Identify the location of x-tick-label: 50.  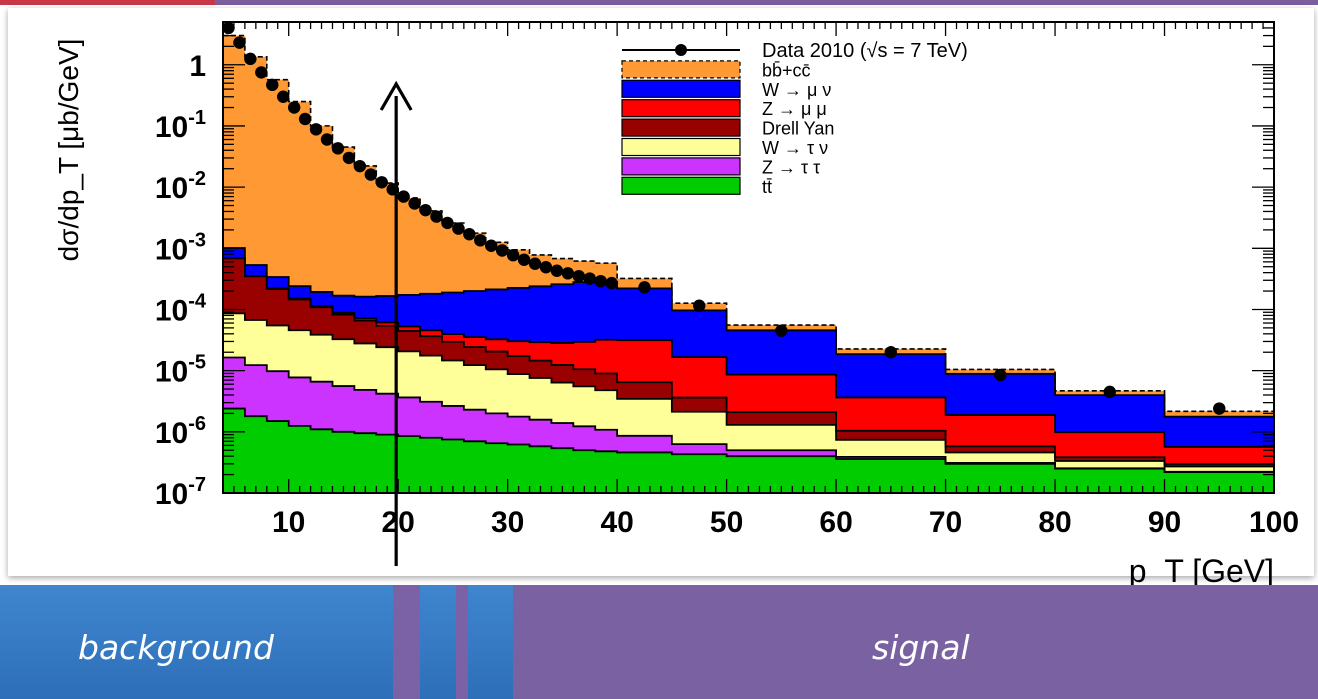
(726, 522).